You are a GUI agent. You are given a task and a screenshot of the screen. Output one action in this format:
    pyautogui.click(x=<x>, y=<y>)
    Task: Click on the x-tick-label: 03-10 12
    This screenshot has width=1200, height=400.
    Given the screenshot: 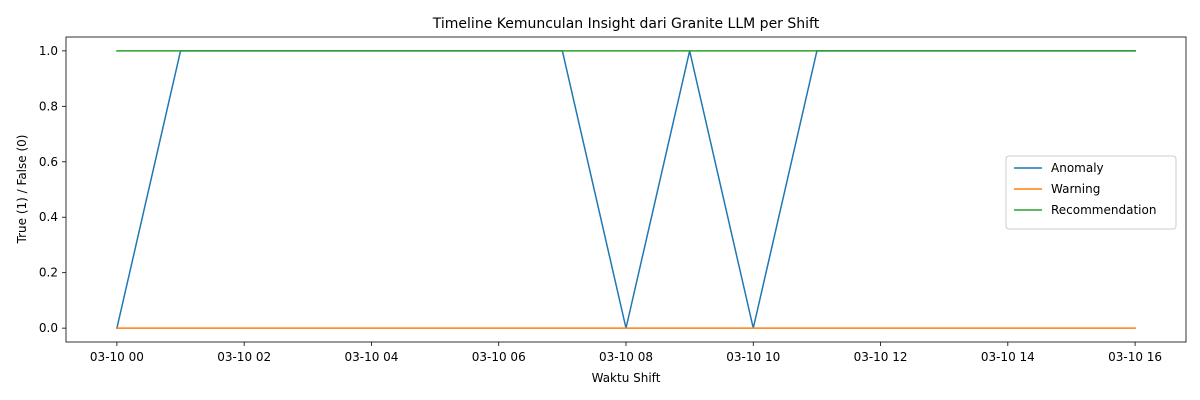 What is the action you would take?
    pyautogui.click(x=881, y=357)
    